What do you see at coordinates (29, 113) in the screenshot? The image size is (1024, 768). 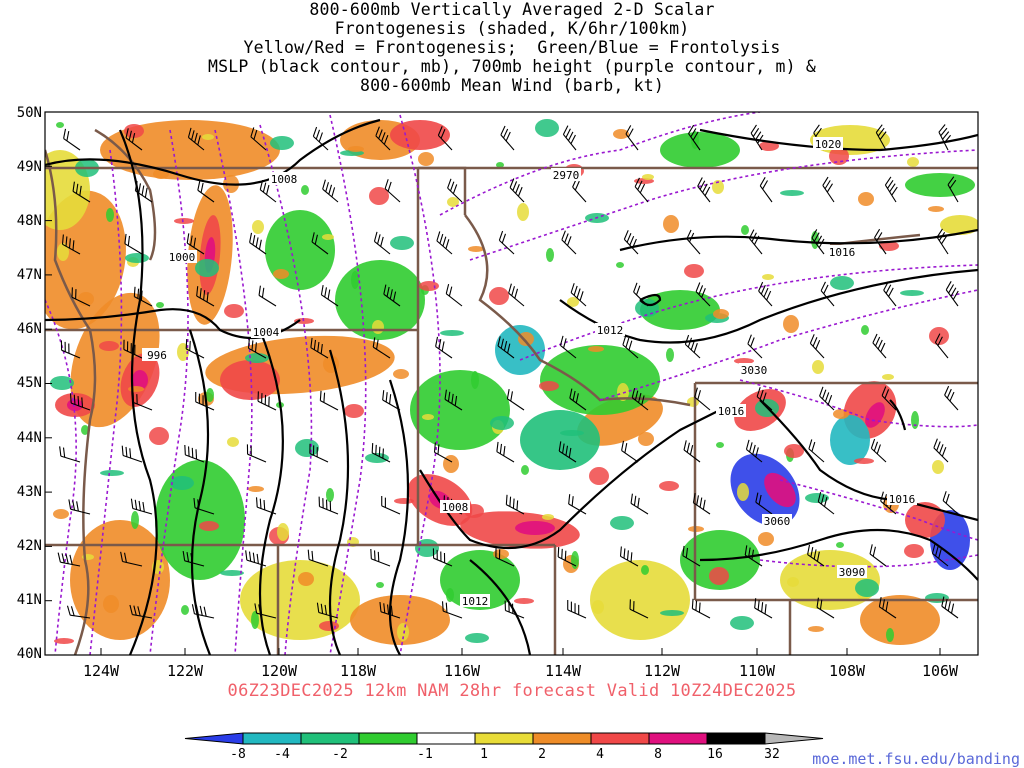 I see `lat-label: 50N` at bounding box center [29, 113].